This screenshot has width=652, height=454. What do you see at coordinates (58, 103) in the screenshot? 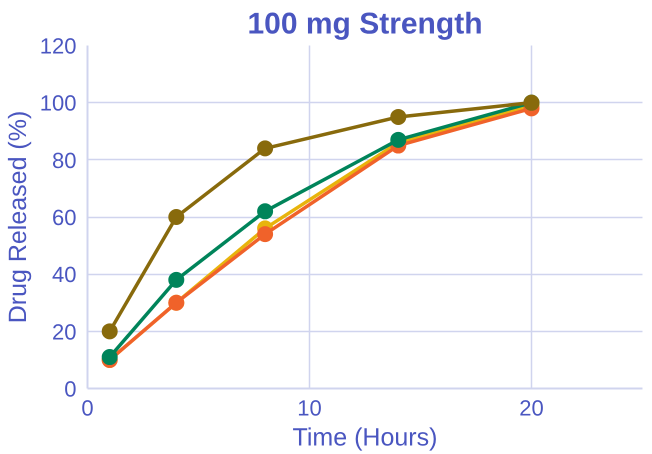
I see `y-tick-label: 100` at bounding box center [58, 103].